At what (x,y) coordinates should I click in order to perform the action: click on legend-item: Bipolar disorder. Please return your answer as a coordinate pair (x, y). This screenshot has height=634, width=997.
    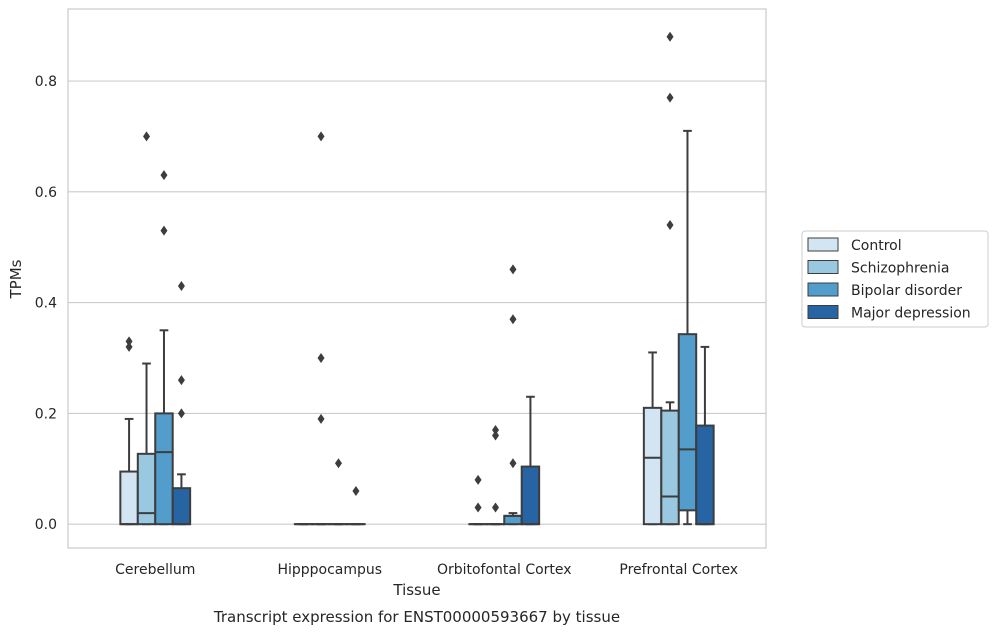
    Looking at the image, I should click on (884, 290).